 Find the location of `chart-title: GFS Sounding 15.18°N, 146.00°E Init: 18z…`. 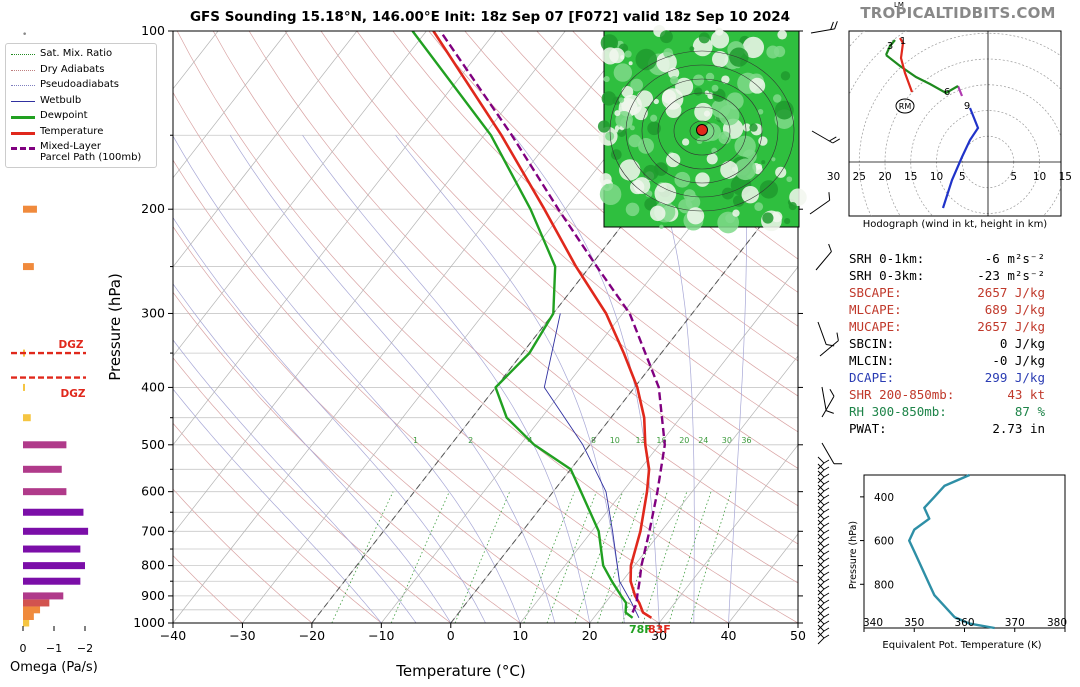

chart-title: GFS Sounding 15.18°N, 146.00°E Init: 18z… is located at coordinates (490, 17).